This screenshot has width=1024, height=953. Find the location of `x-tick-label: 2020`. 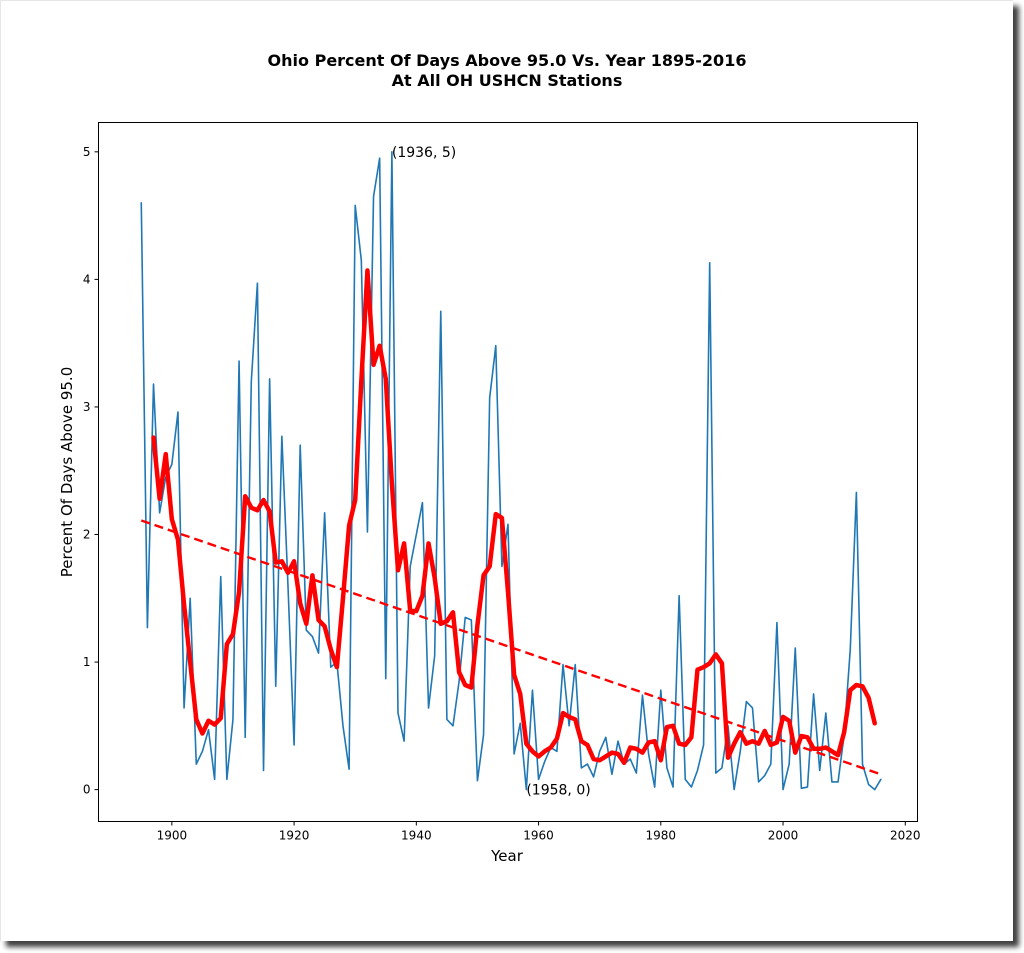

x-tick-label: 2020 is located at coordinates (905, 836).